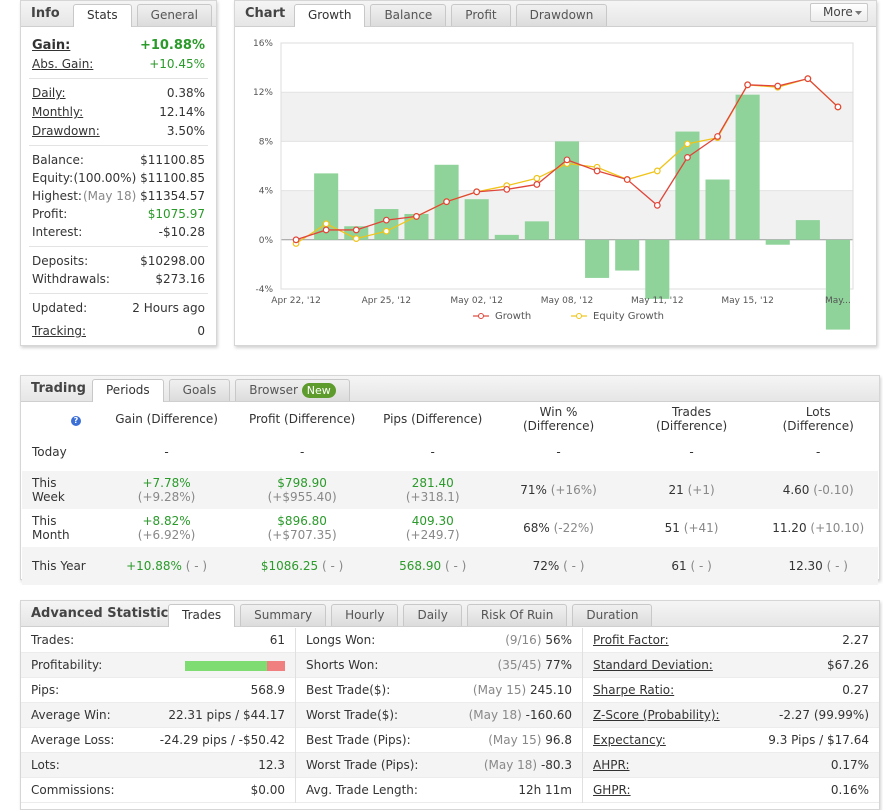 The width and height of the screenshot is (883, 810). What do you see at coordinates (450, 389) in the screenshot?
I see `trading-header: Trading Periods Goals Browser New` at bounding box center [450, 389].